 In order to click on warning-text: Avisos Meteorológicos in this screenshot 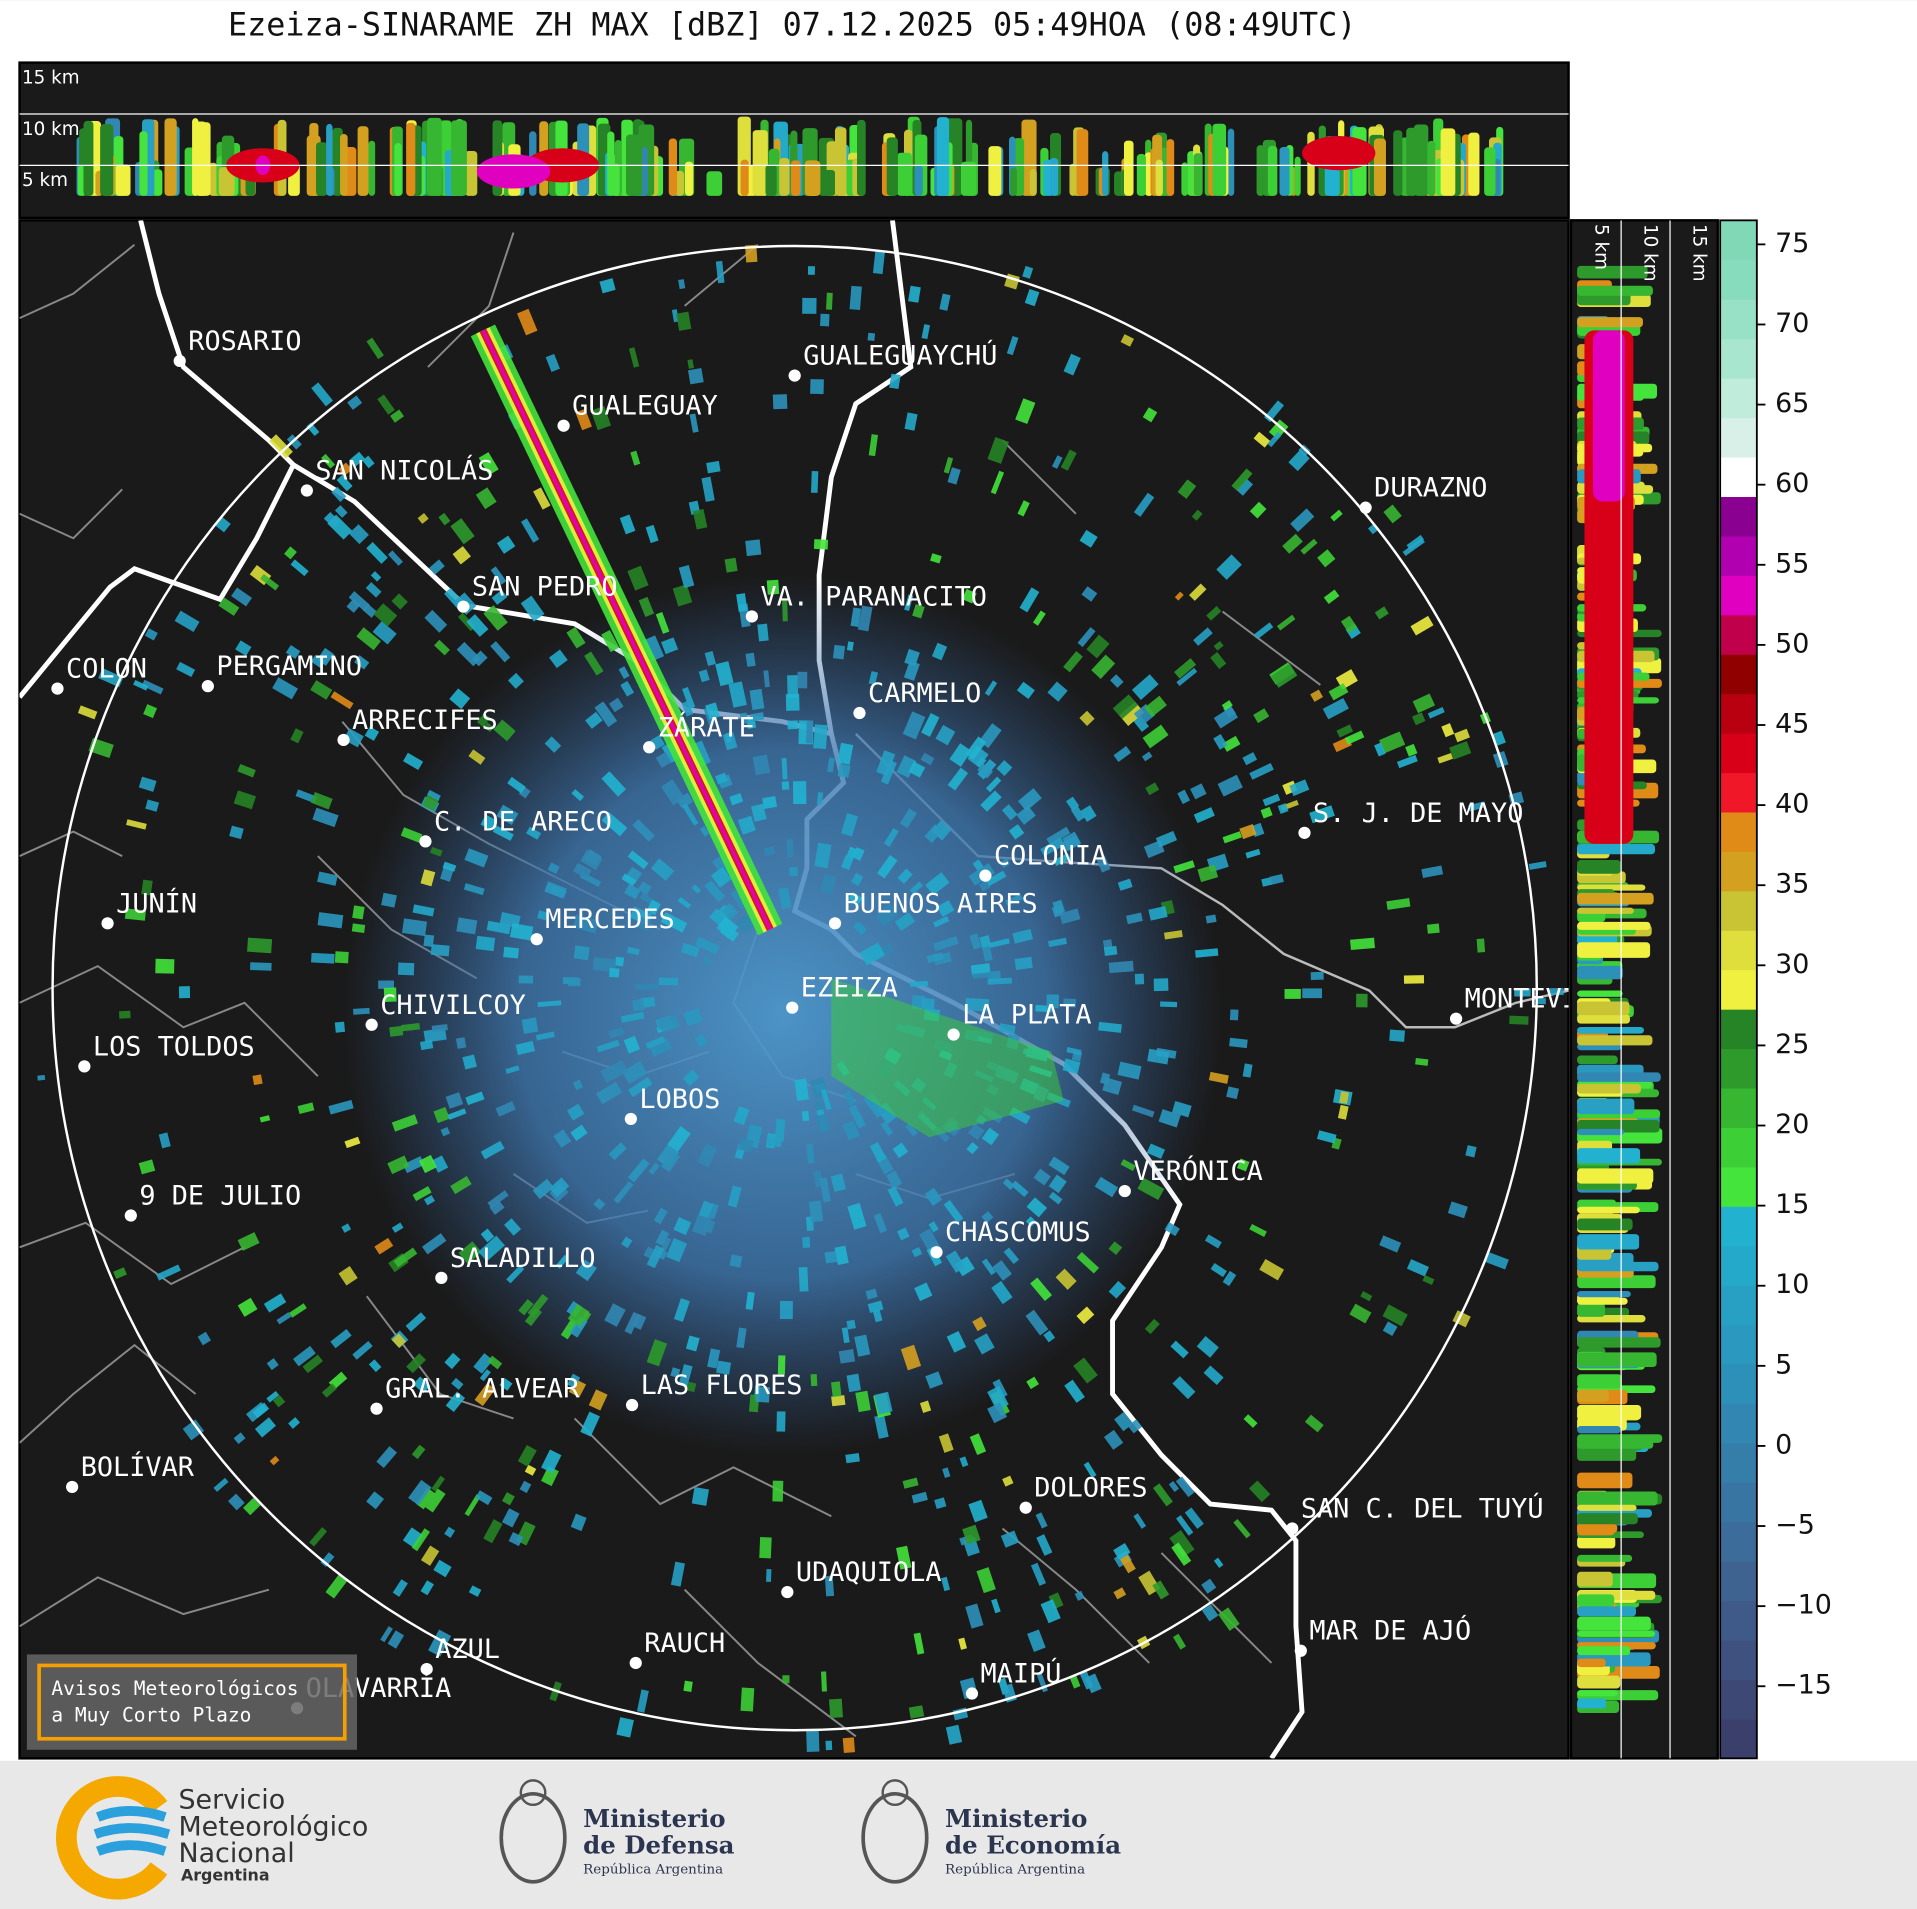, I will do `click(174, 1688)`.